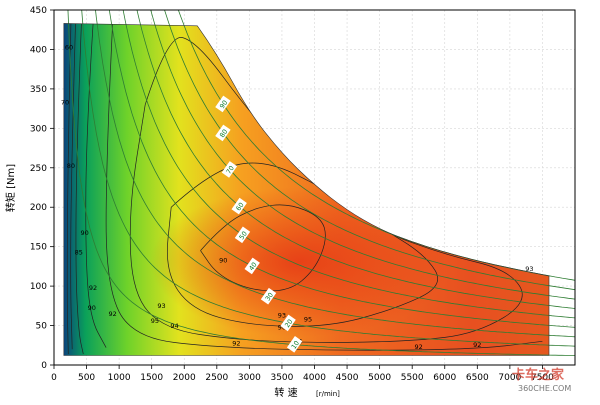 Image resolution: width=600 pixels, height=405 pixels. Describe the element at coordinates (379, 378) in the screenshot. I see `x-tick-label: 5000` at that location.